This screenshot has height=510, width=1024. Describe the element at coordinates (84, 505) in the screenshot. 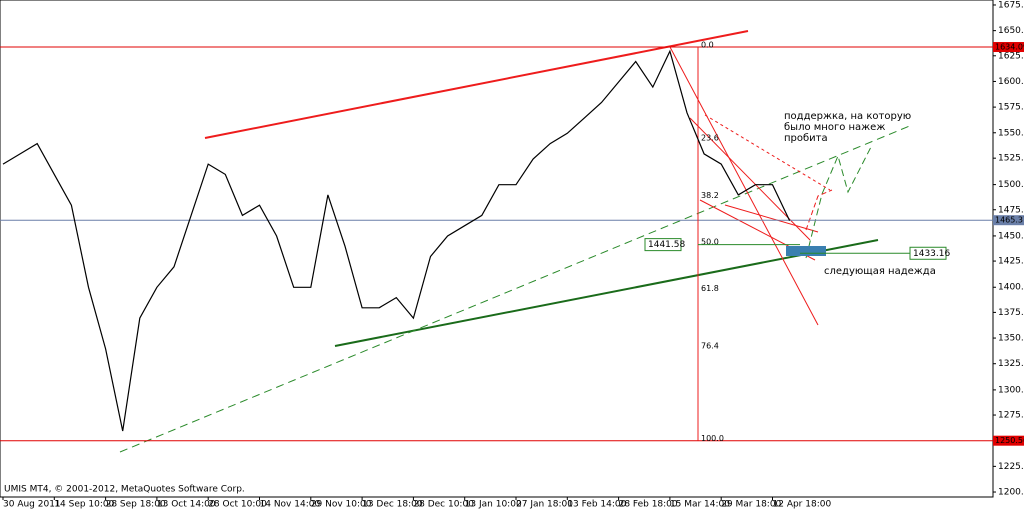

I see `x-tick-label: 14 Sep 10:00` at that location.